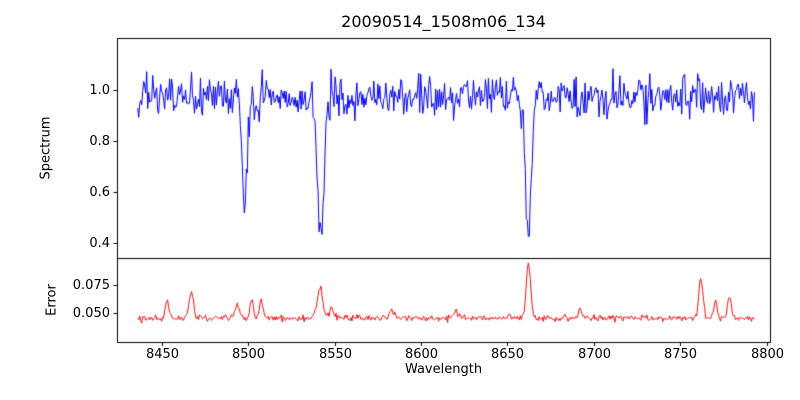 The height and width of the screenshot is (400, 800). I want to click on x-tick-label: 8800, so click(767, 354).